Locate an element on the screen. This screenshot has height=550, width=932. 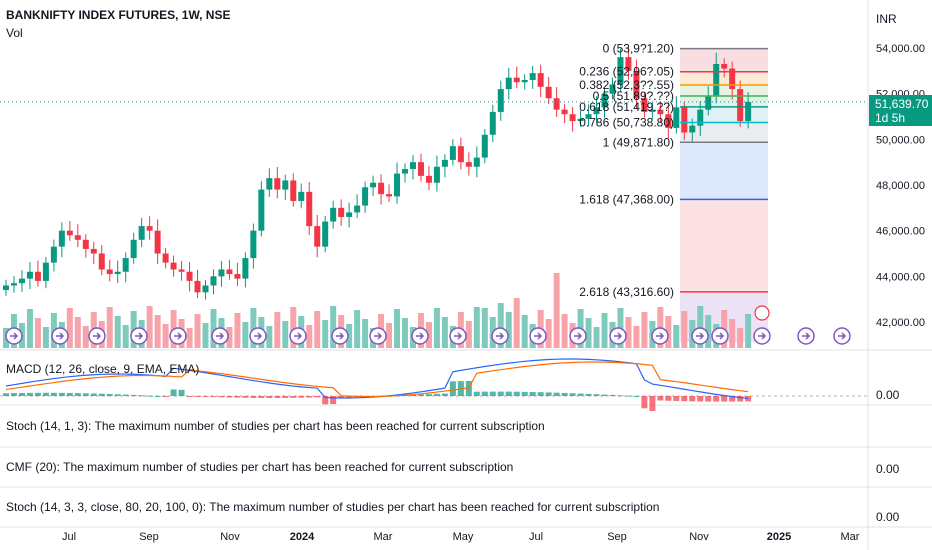
x-tick-label: Mar is located at coordinates (383, 537).